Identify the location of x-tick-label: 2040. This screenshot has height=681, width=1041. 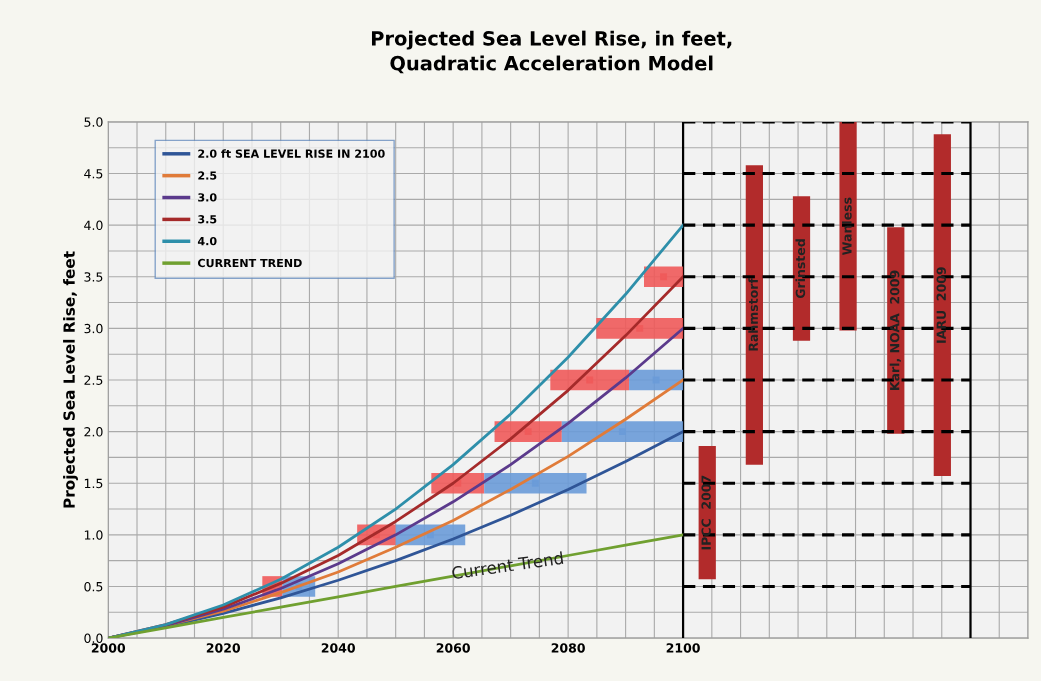
(338, 648).